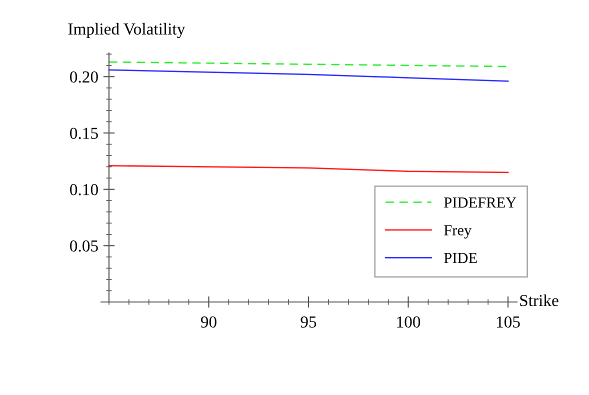 This screenshot has width=589, height=395. I want to click on legend-label: Frey, so click(458, 232).